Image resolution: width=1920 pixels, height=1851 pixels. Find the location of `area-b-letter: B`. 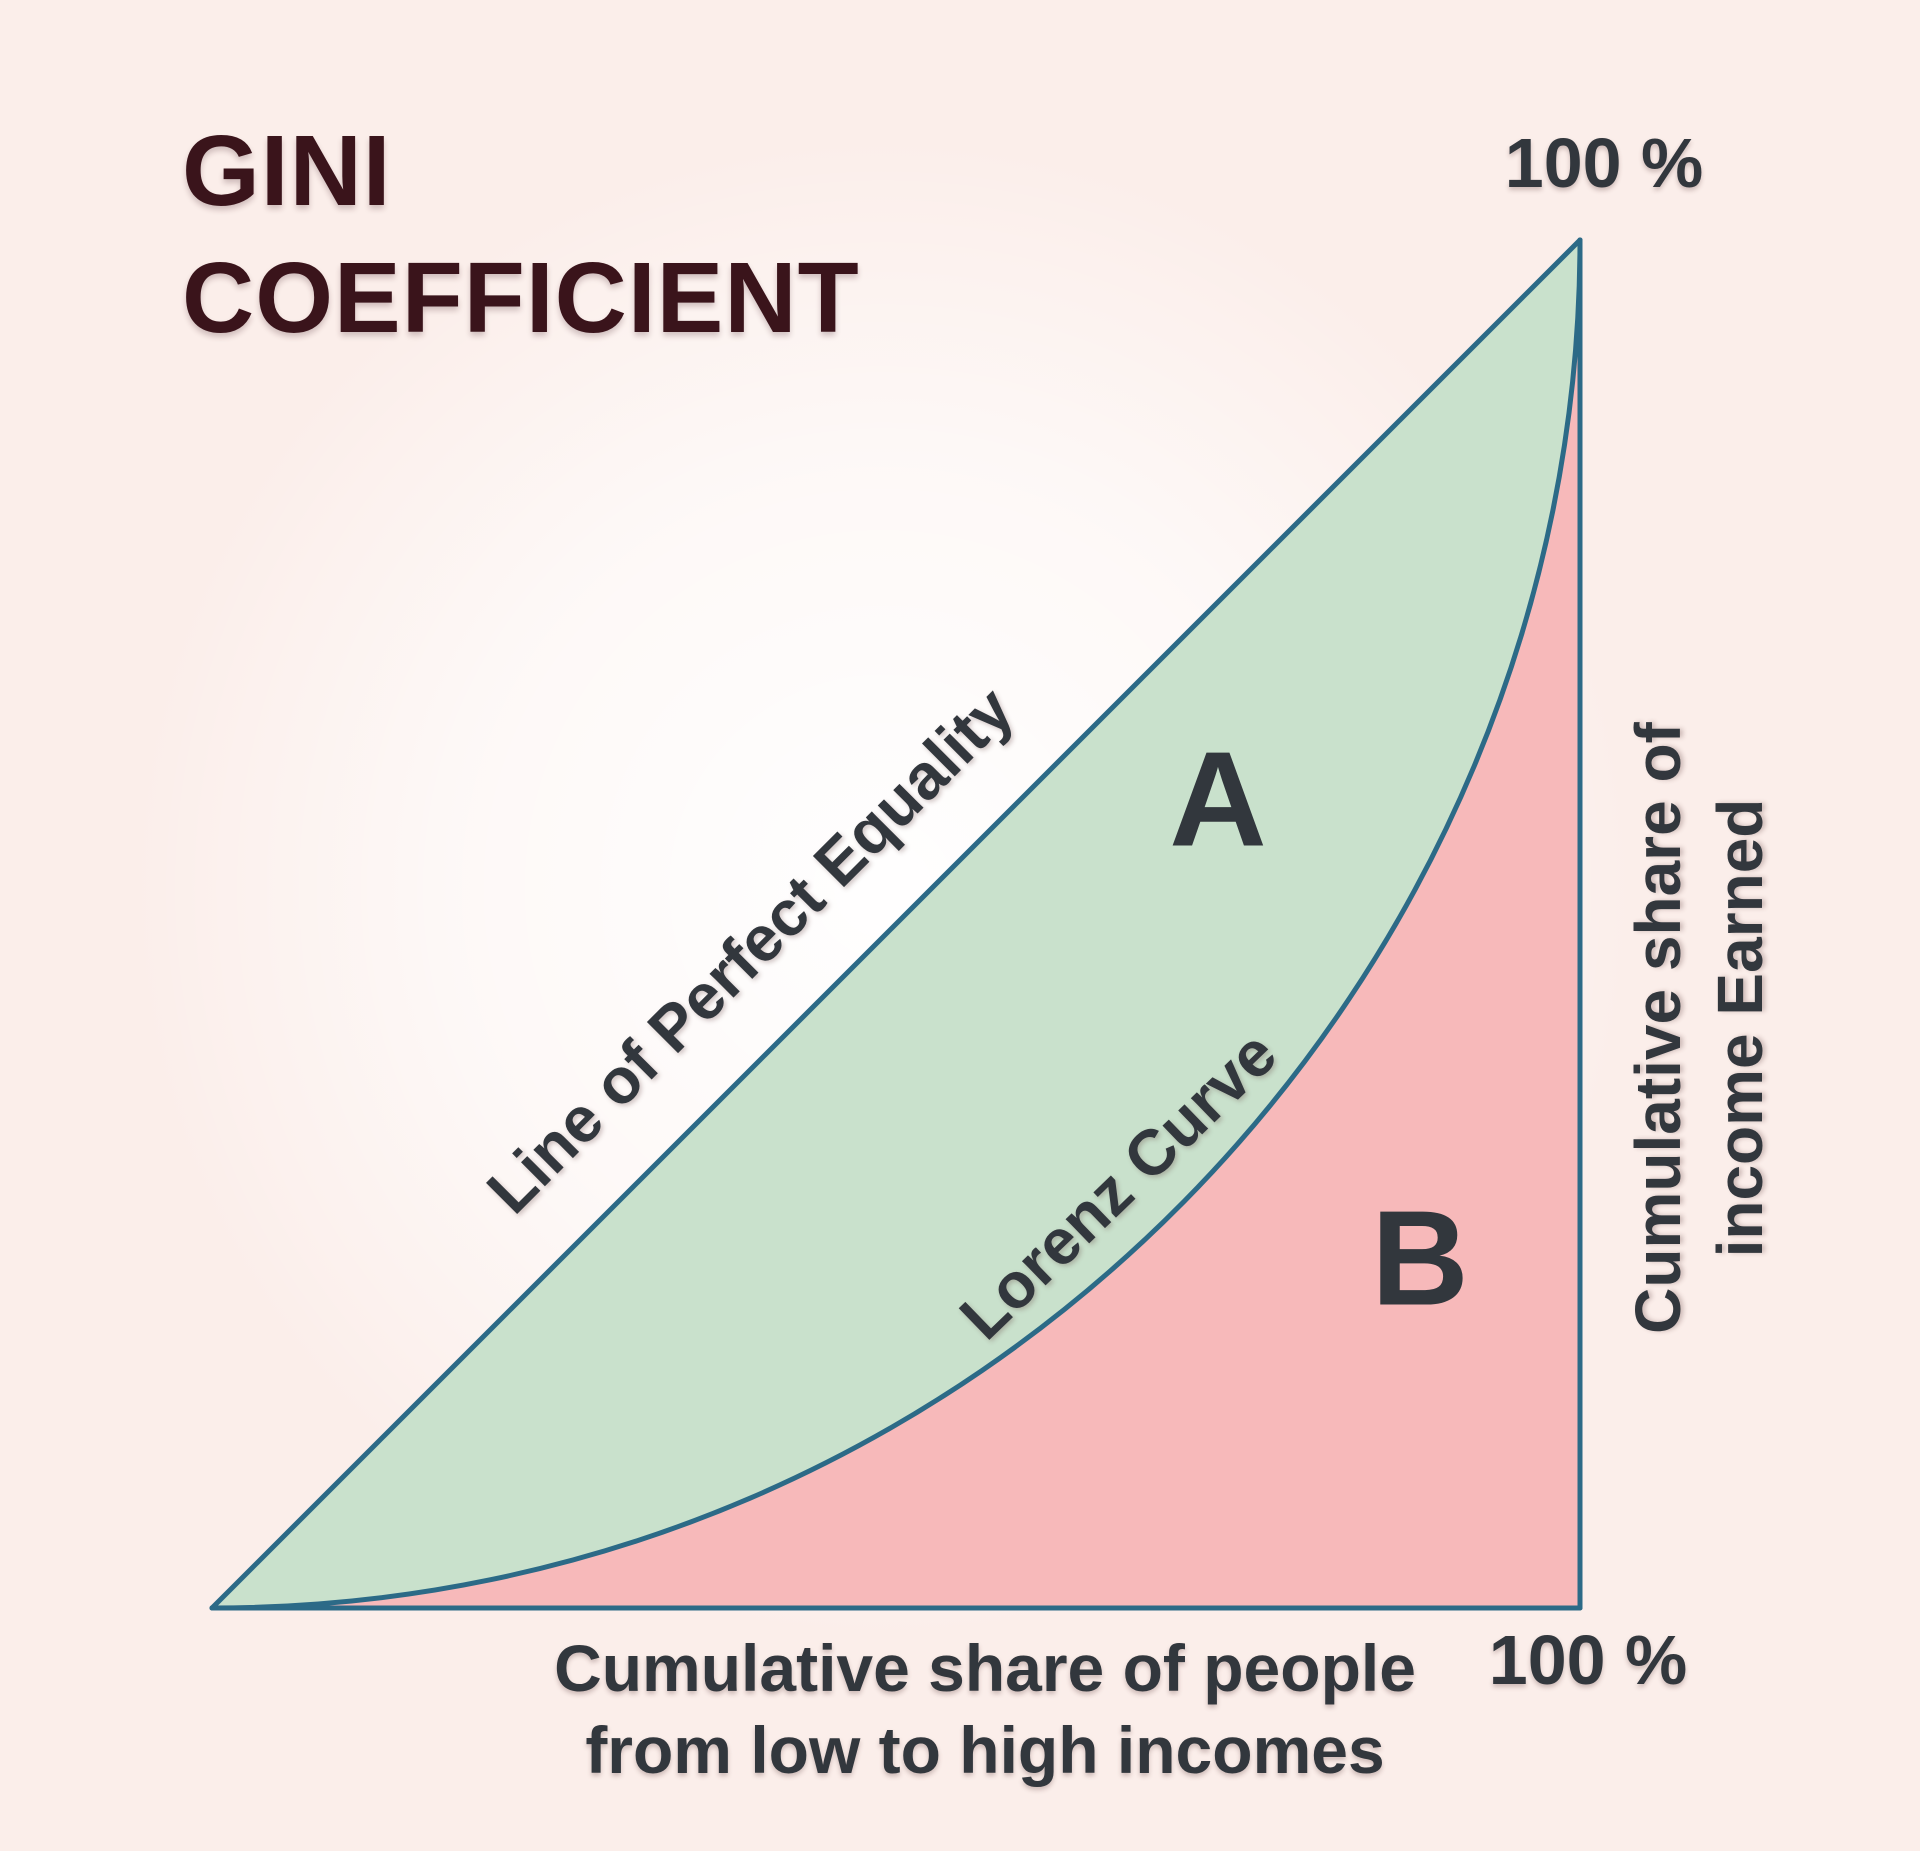

area-b-letter: B is located at coordinates (1420, 1258).